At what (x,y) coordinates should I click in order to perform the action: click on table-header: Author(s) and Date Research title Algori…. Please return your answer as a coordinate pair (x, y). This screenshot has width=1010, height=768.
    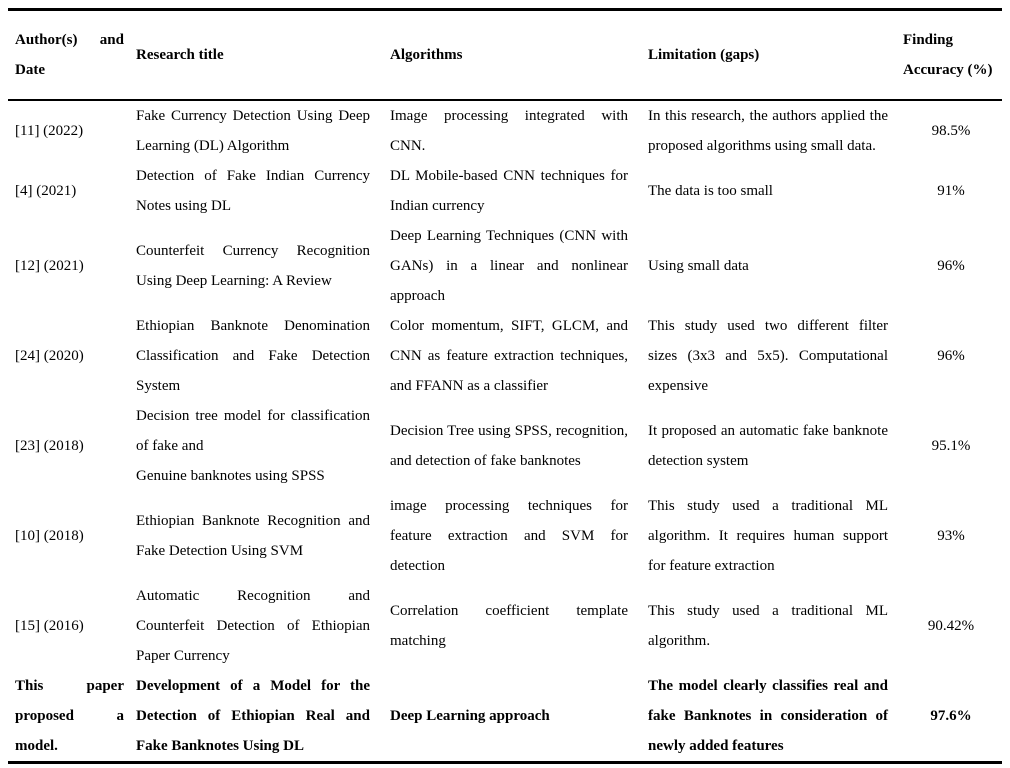
    Looking at the image, I should click on (505, 55).